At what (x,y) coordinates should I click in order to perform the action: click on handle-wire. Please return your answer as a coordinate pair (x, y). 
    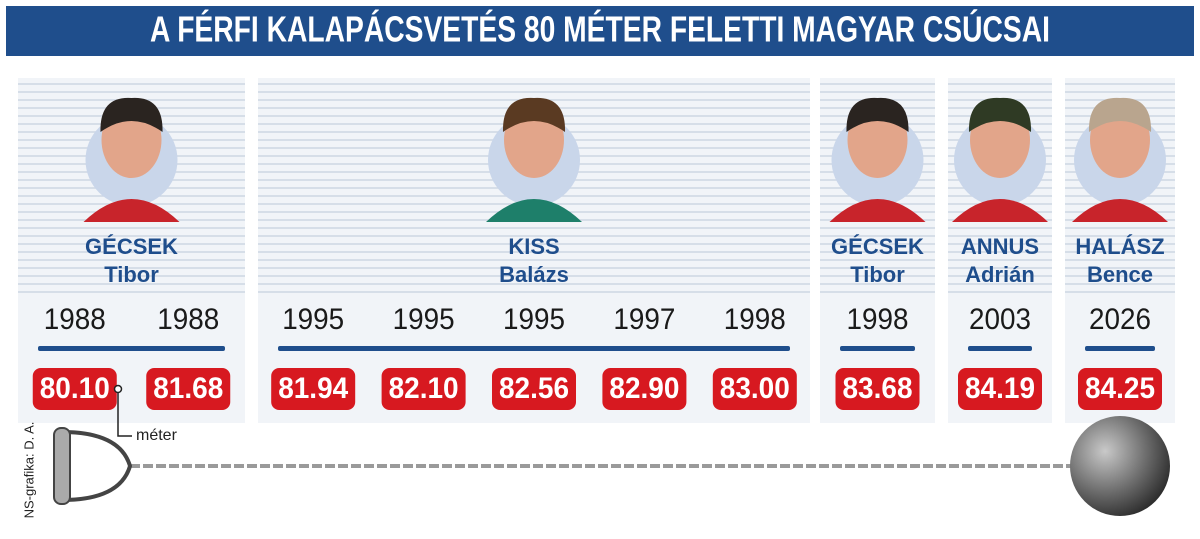
    Looking at the image, I should click on (97, 466).